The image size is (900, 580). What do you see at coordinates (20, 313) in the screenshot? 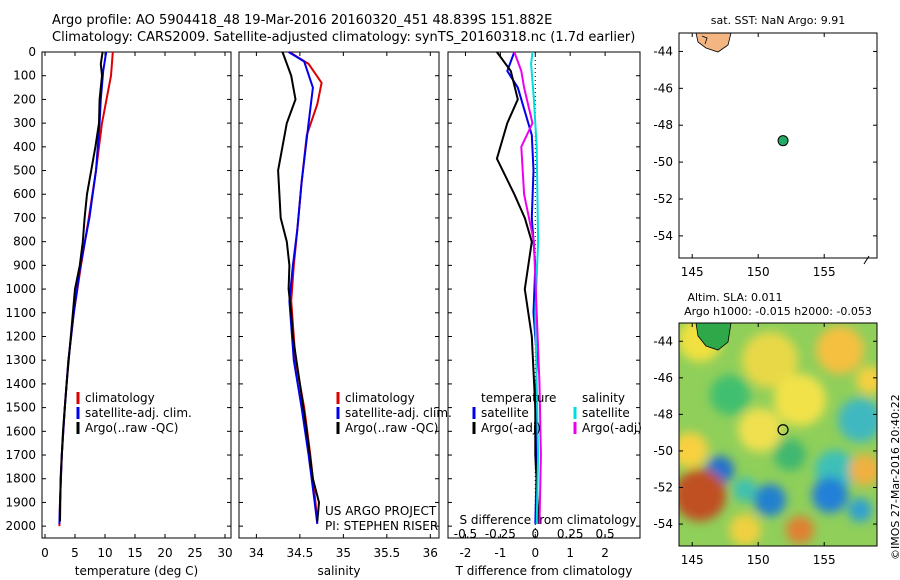
I see `y-tick-label: 1100` at bounding box center [20, 313].